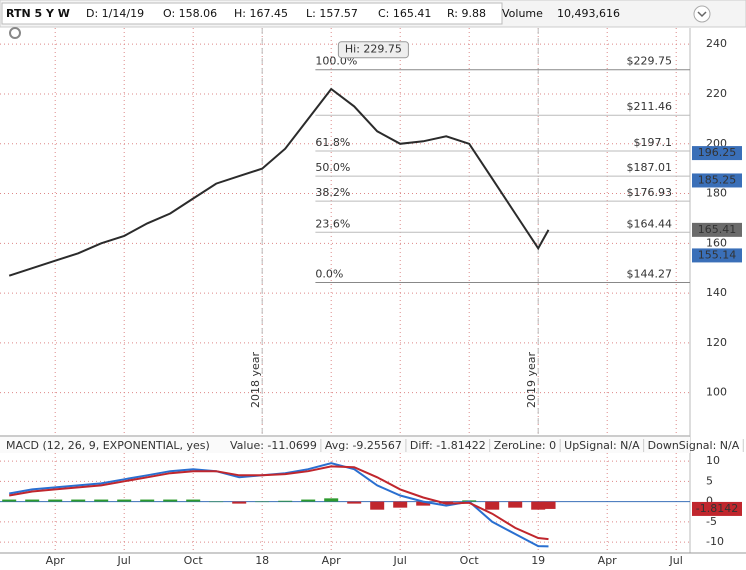 The image size is (746, 570). I want to click on y-tick-label: 240, so click(716, 43).